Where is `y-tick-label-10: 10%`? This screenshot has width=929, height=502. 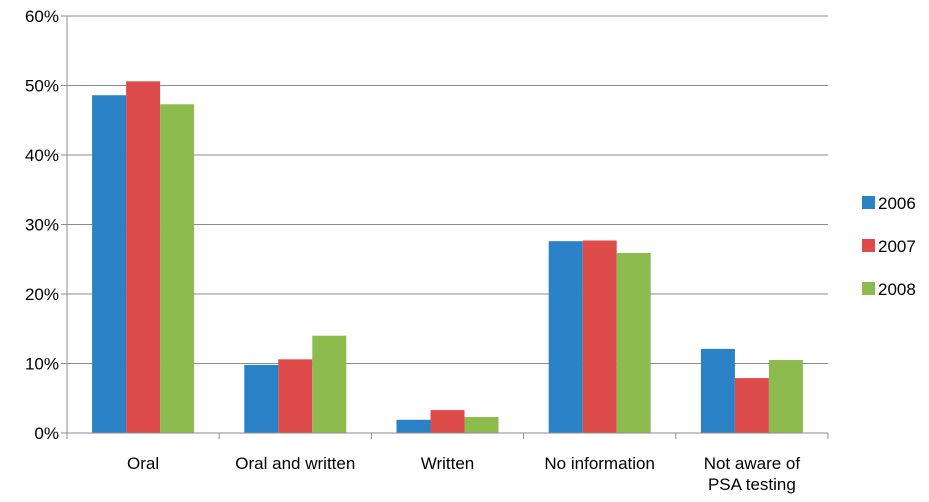 y-tick-label-10: 10% is located at coordinates (42, 364).